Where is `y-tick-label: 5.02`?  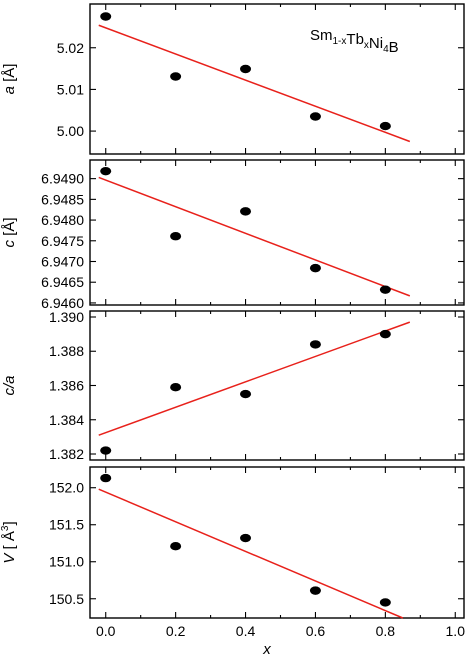 y-tick-label: 5.02 is located at coordinates (70, 48).